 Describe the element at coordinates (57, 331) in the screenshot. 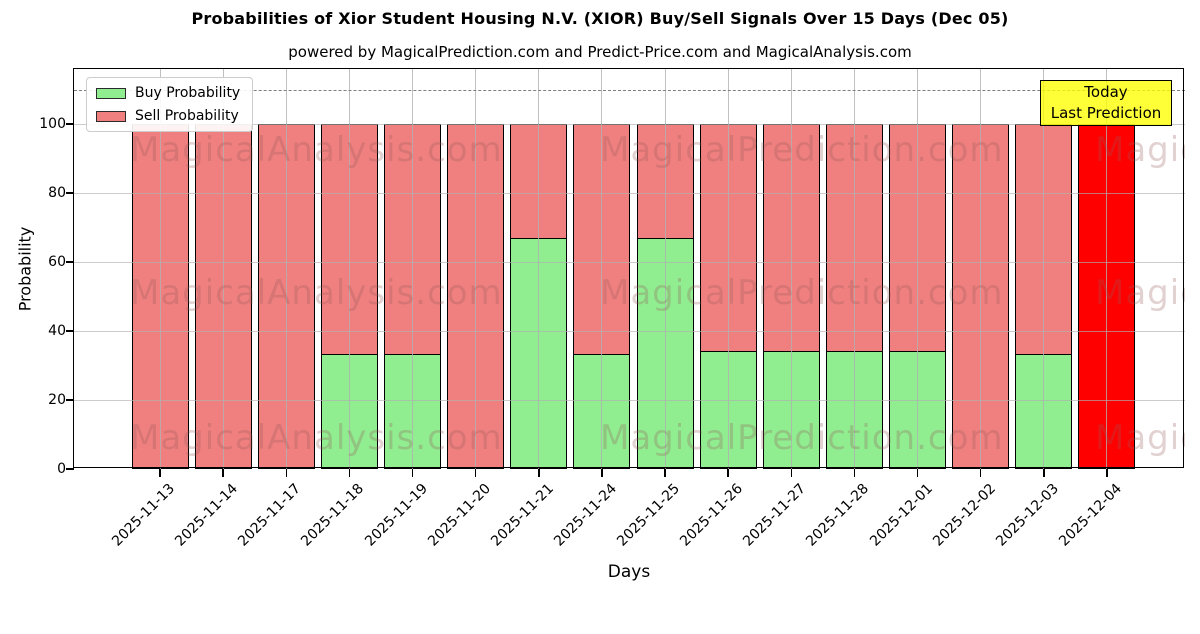

I see `y-tick-label: 40` at that location.